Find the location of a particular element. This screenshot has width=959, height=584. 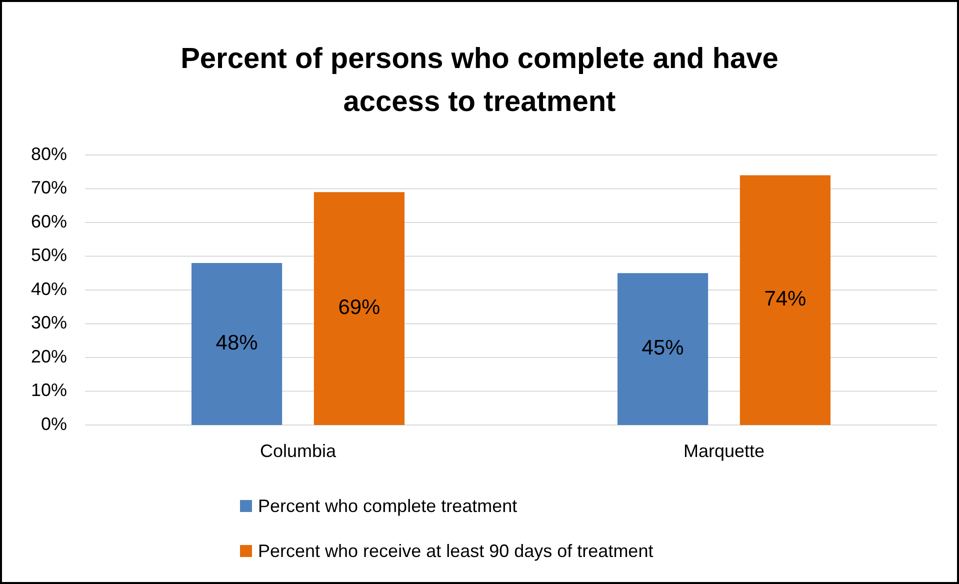

y-tick-label: 0% is located at coordinates (53, 424).